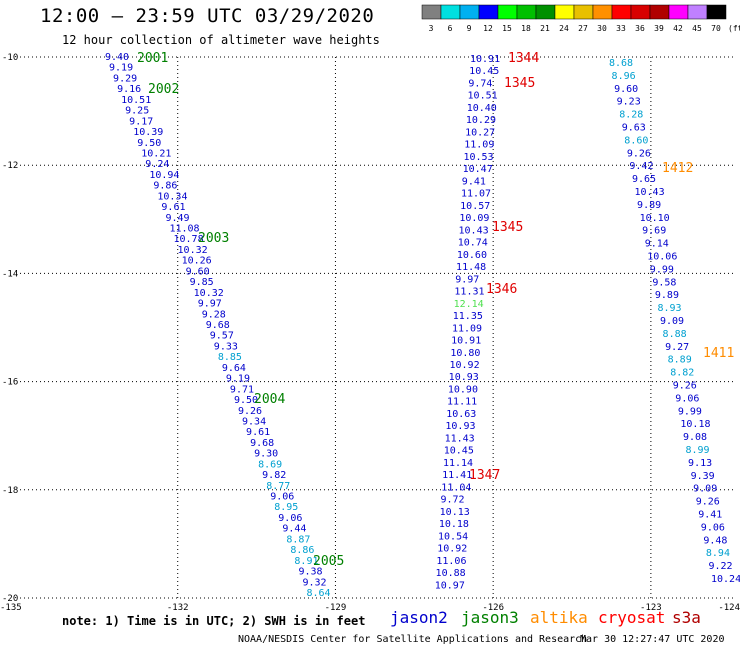 This screenshot has width=740, height=650. Describe the element at coordinates (654, 231) in the screenshot. I see `swh-value: 9.69` at that location.